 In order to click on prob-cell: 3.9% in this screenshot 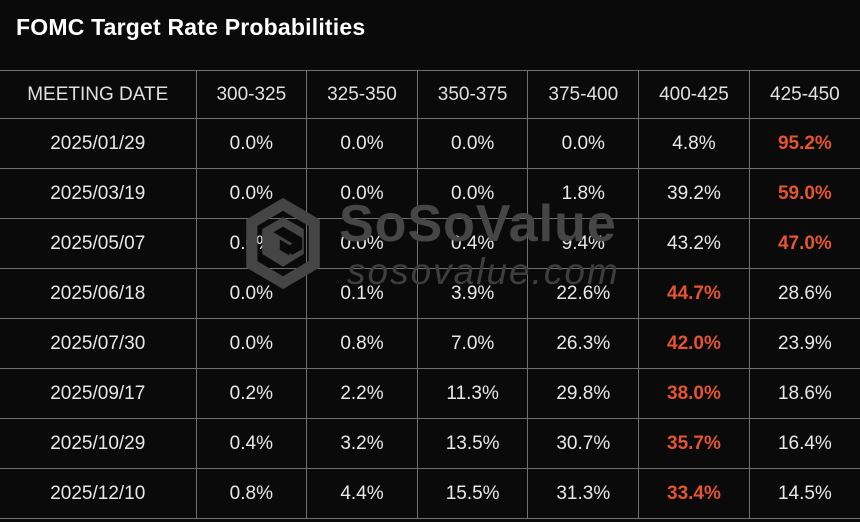, I will do `click(473, 293)`.